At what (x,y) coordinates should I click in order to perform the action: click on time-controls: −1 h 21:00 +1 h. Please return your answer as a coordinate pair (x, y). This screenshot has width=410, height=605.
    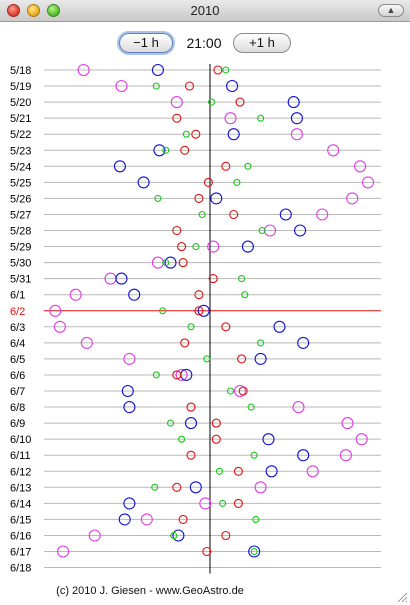
    Looking at the image, I should click on (205, 41).